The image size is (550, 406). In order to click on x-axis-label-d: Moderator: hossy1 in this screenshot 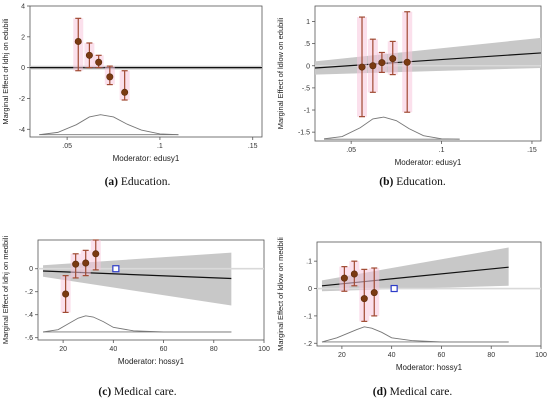, I will do `click(429, 367)`.